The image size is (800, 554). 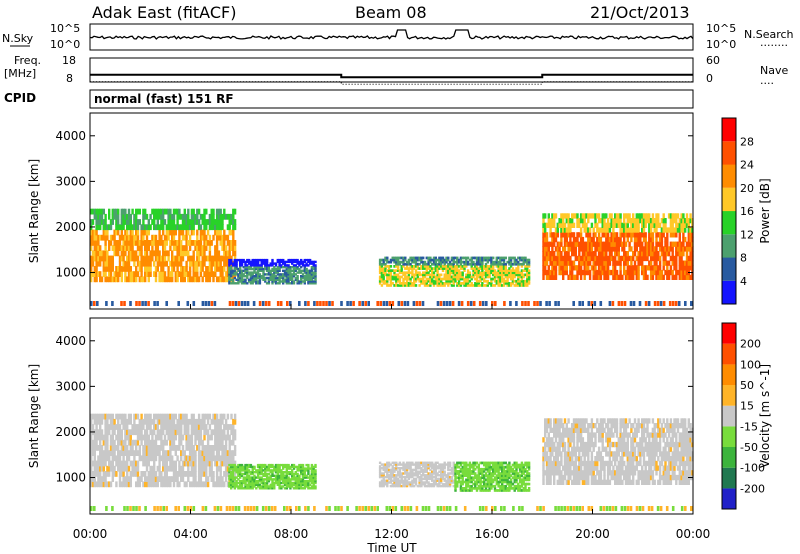 What do you see at coordinates (69, 60) in the screenshot?
I see `freq-left-tick-top: 18` at bounding box center [69, 60].